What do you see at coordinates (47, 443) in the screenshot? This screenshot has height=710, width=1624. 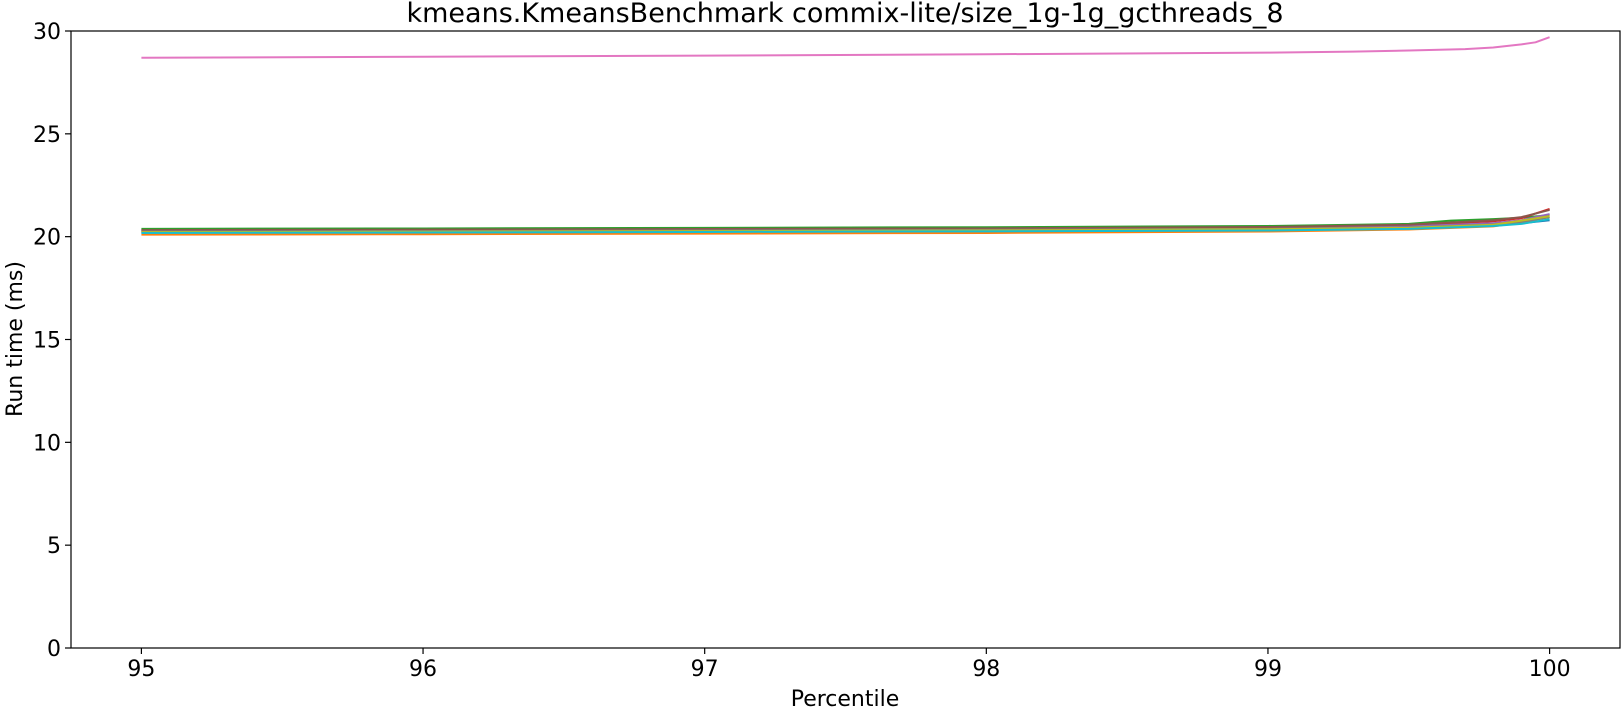 I see `y-tick-label: 10` at bounding box center [47, 443].